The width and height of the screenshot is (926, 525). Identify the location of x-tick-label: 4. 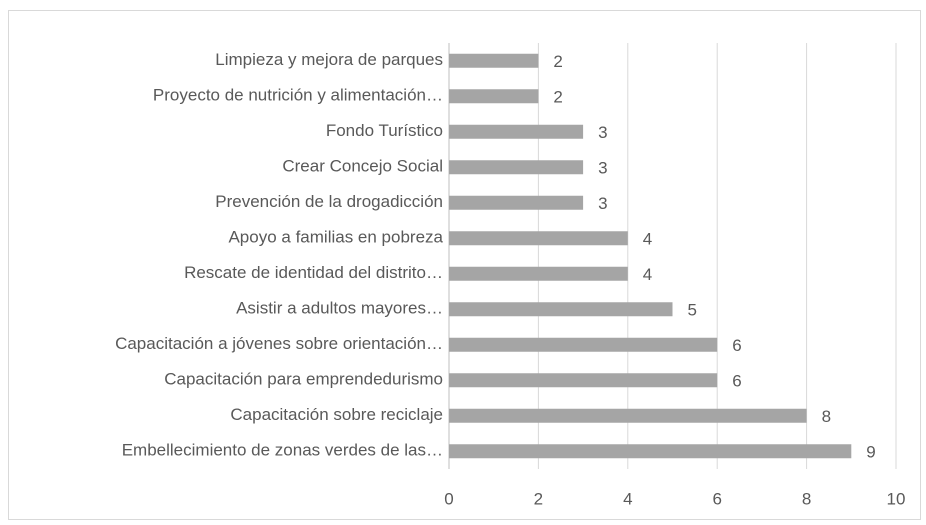
(627, 498).